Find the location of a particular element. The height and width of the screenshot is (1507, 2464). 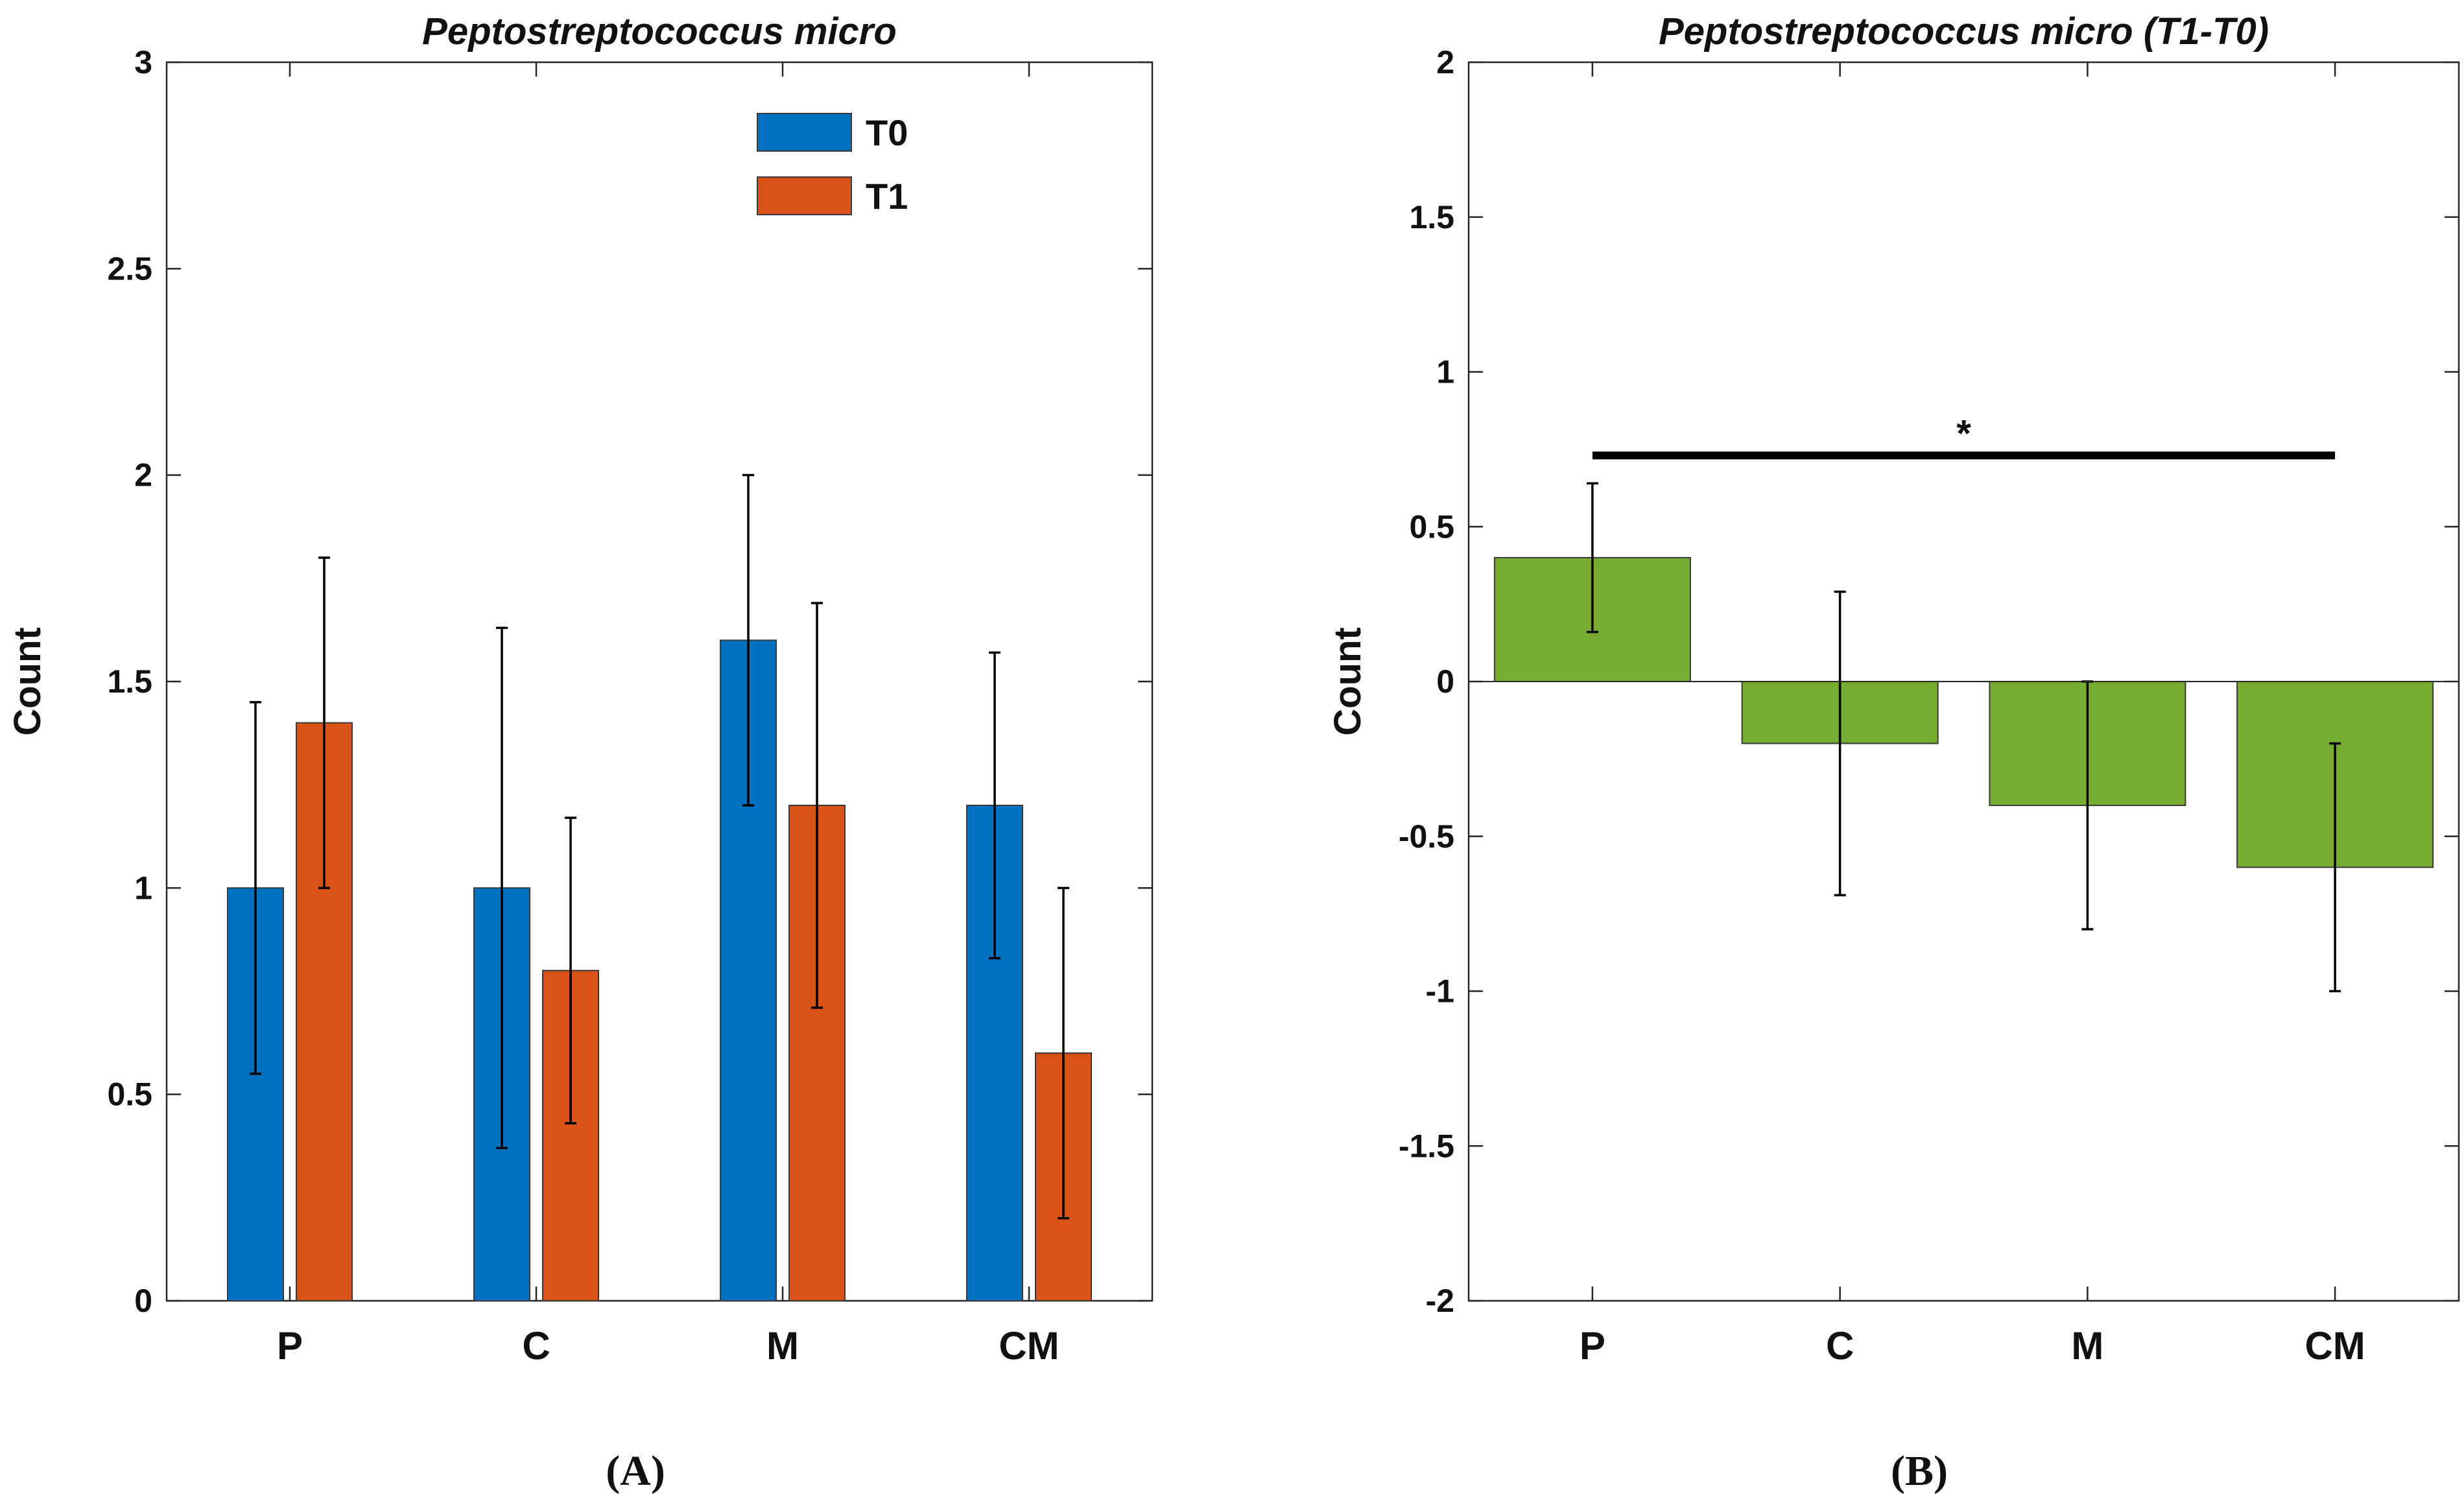

panel-a-label: (A) is located at coordinates (635, 1471).